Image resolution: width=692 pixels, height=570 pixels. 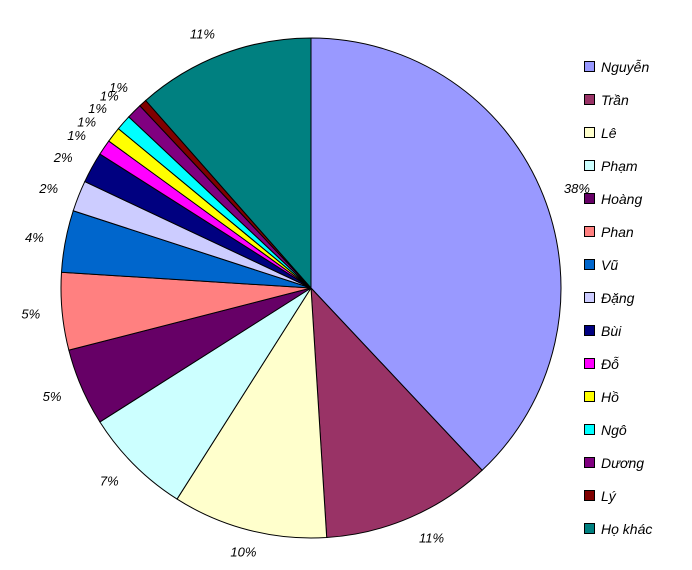 What do you see at coordinates (109, 96) in the screenshot?
I see `percent-label-duong: 1%` at bounding box center [109, 96].